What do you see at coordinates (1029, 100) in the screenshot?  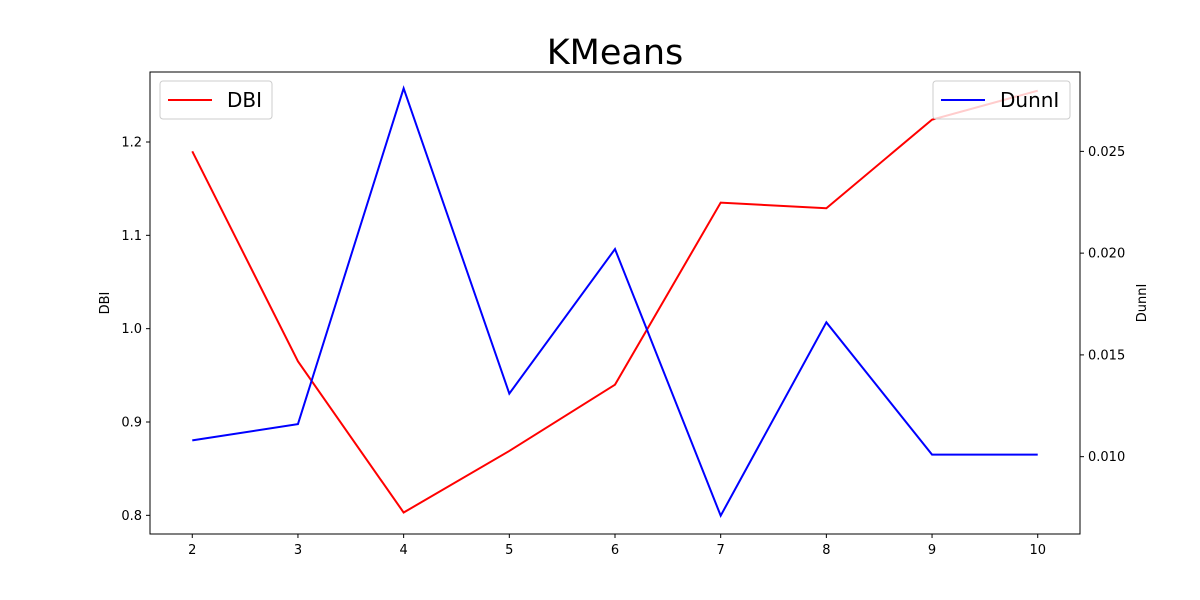 I see `legend-dunni-label: DunnI` at bounding box center [1029, 100].